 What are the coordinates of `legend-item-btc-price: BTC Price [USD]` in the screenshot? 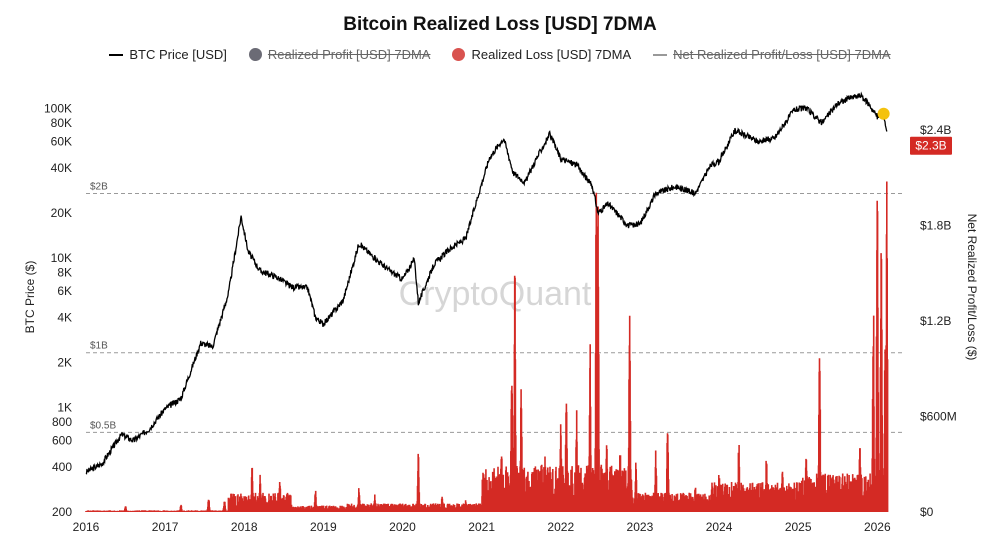 It's located at (168, 54).